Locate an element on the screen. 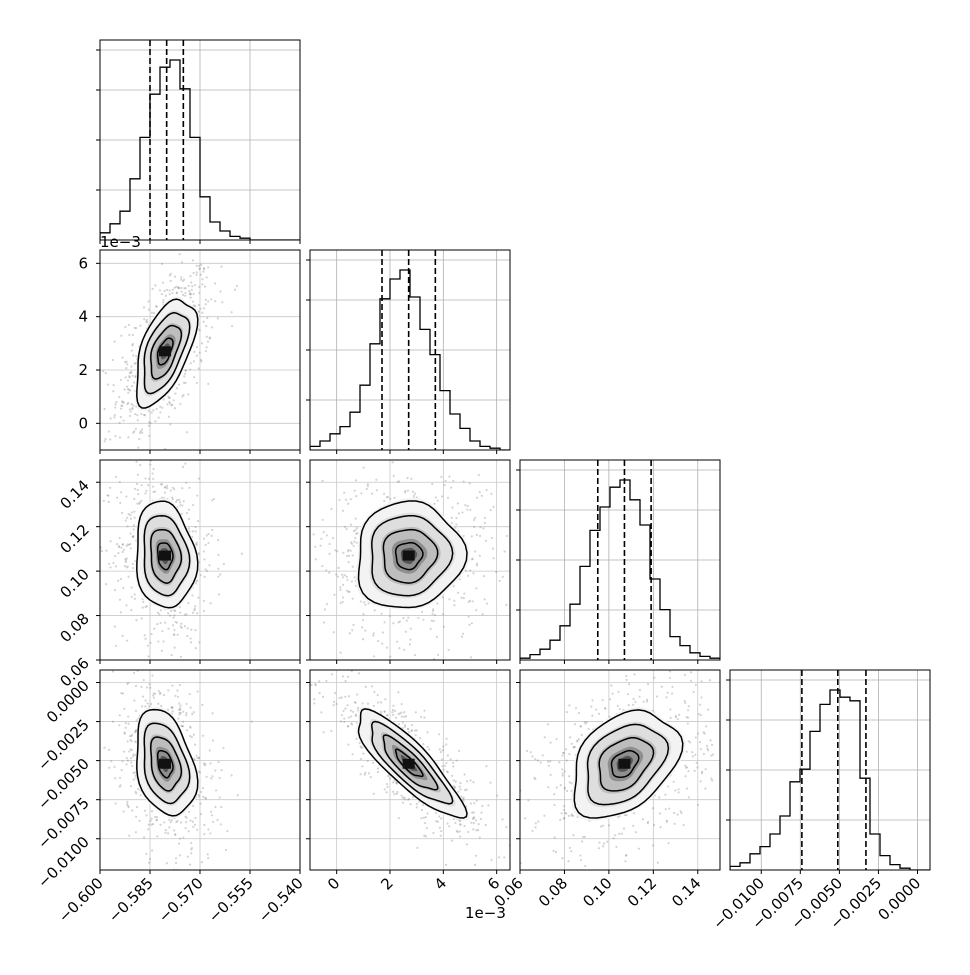 This screenshot has height=975, width=970. histogram-step-p3 is located at coordinates (830, 779).